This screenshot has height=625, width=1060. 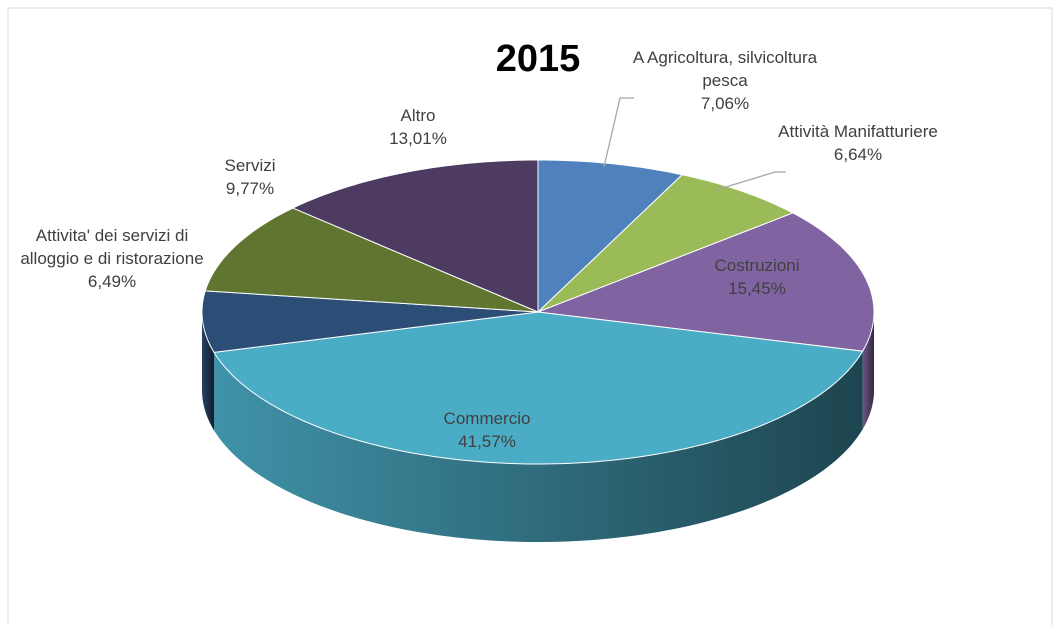 What do you see at coordinates (250, 165) in the screenshot?
I see `category-label: Servizi` at bounding box center [250, 165].